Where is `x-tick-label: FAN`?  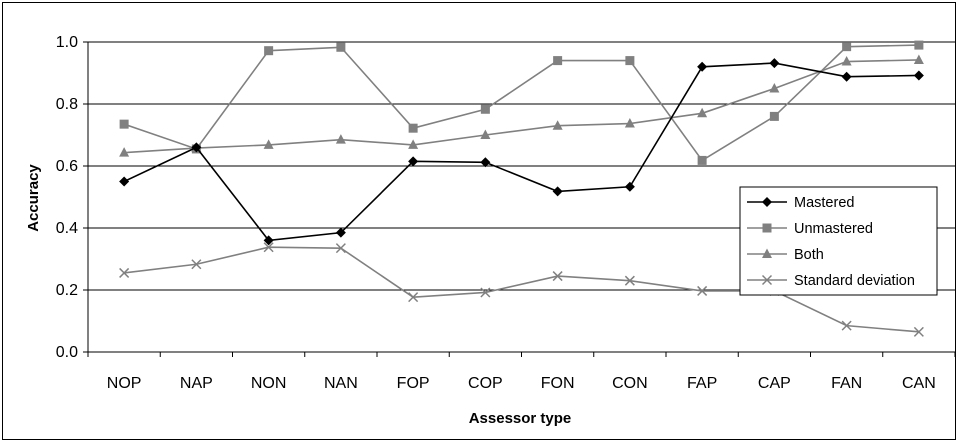
x-tick-label: FAN is located at coordinates (846, 383).